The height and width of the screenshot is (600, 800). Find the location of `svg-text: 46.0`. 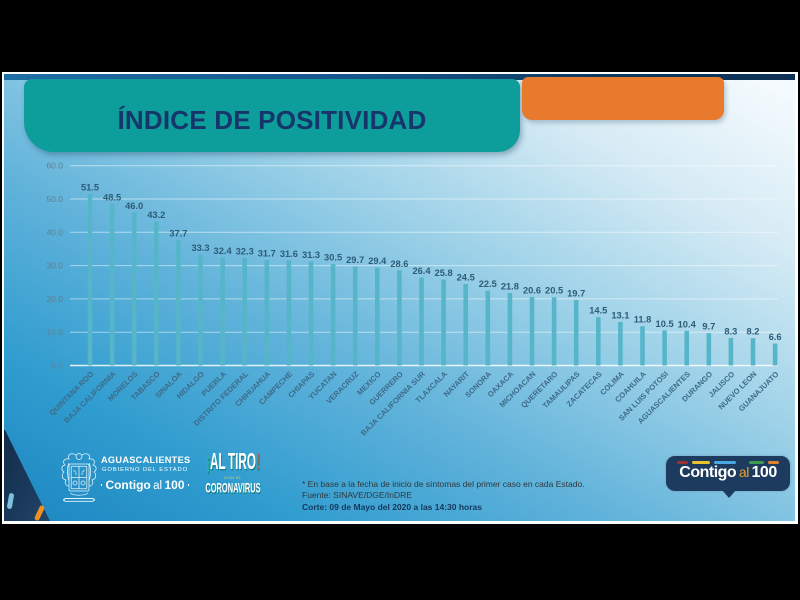

svg-text: 46.0 is located at coordinates (134, 206).